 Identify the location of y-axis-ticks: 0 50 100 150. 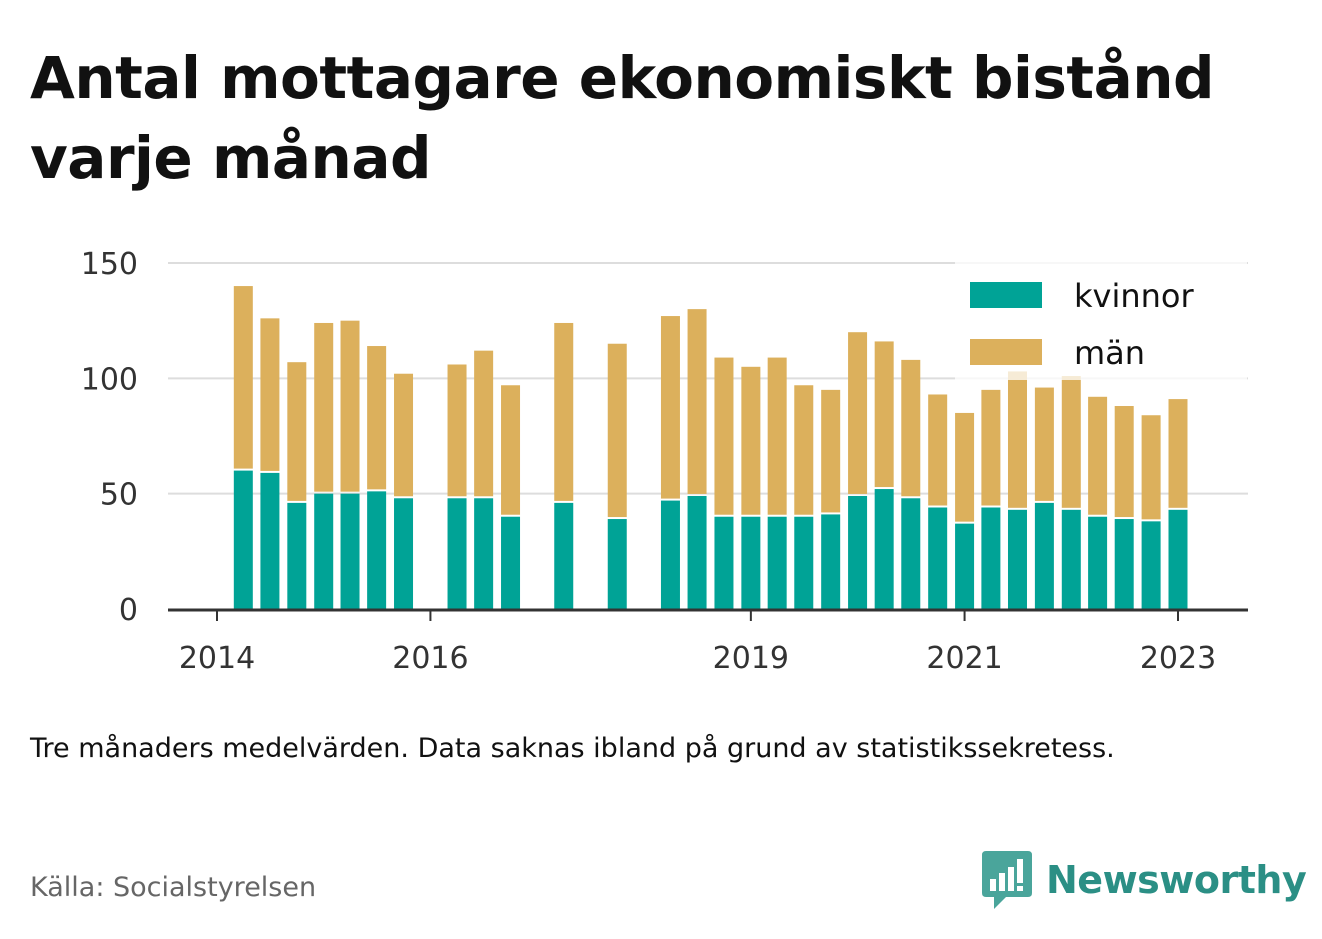
(109, 437).